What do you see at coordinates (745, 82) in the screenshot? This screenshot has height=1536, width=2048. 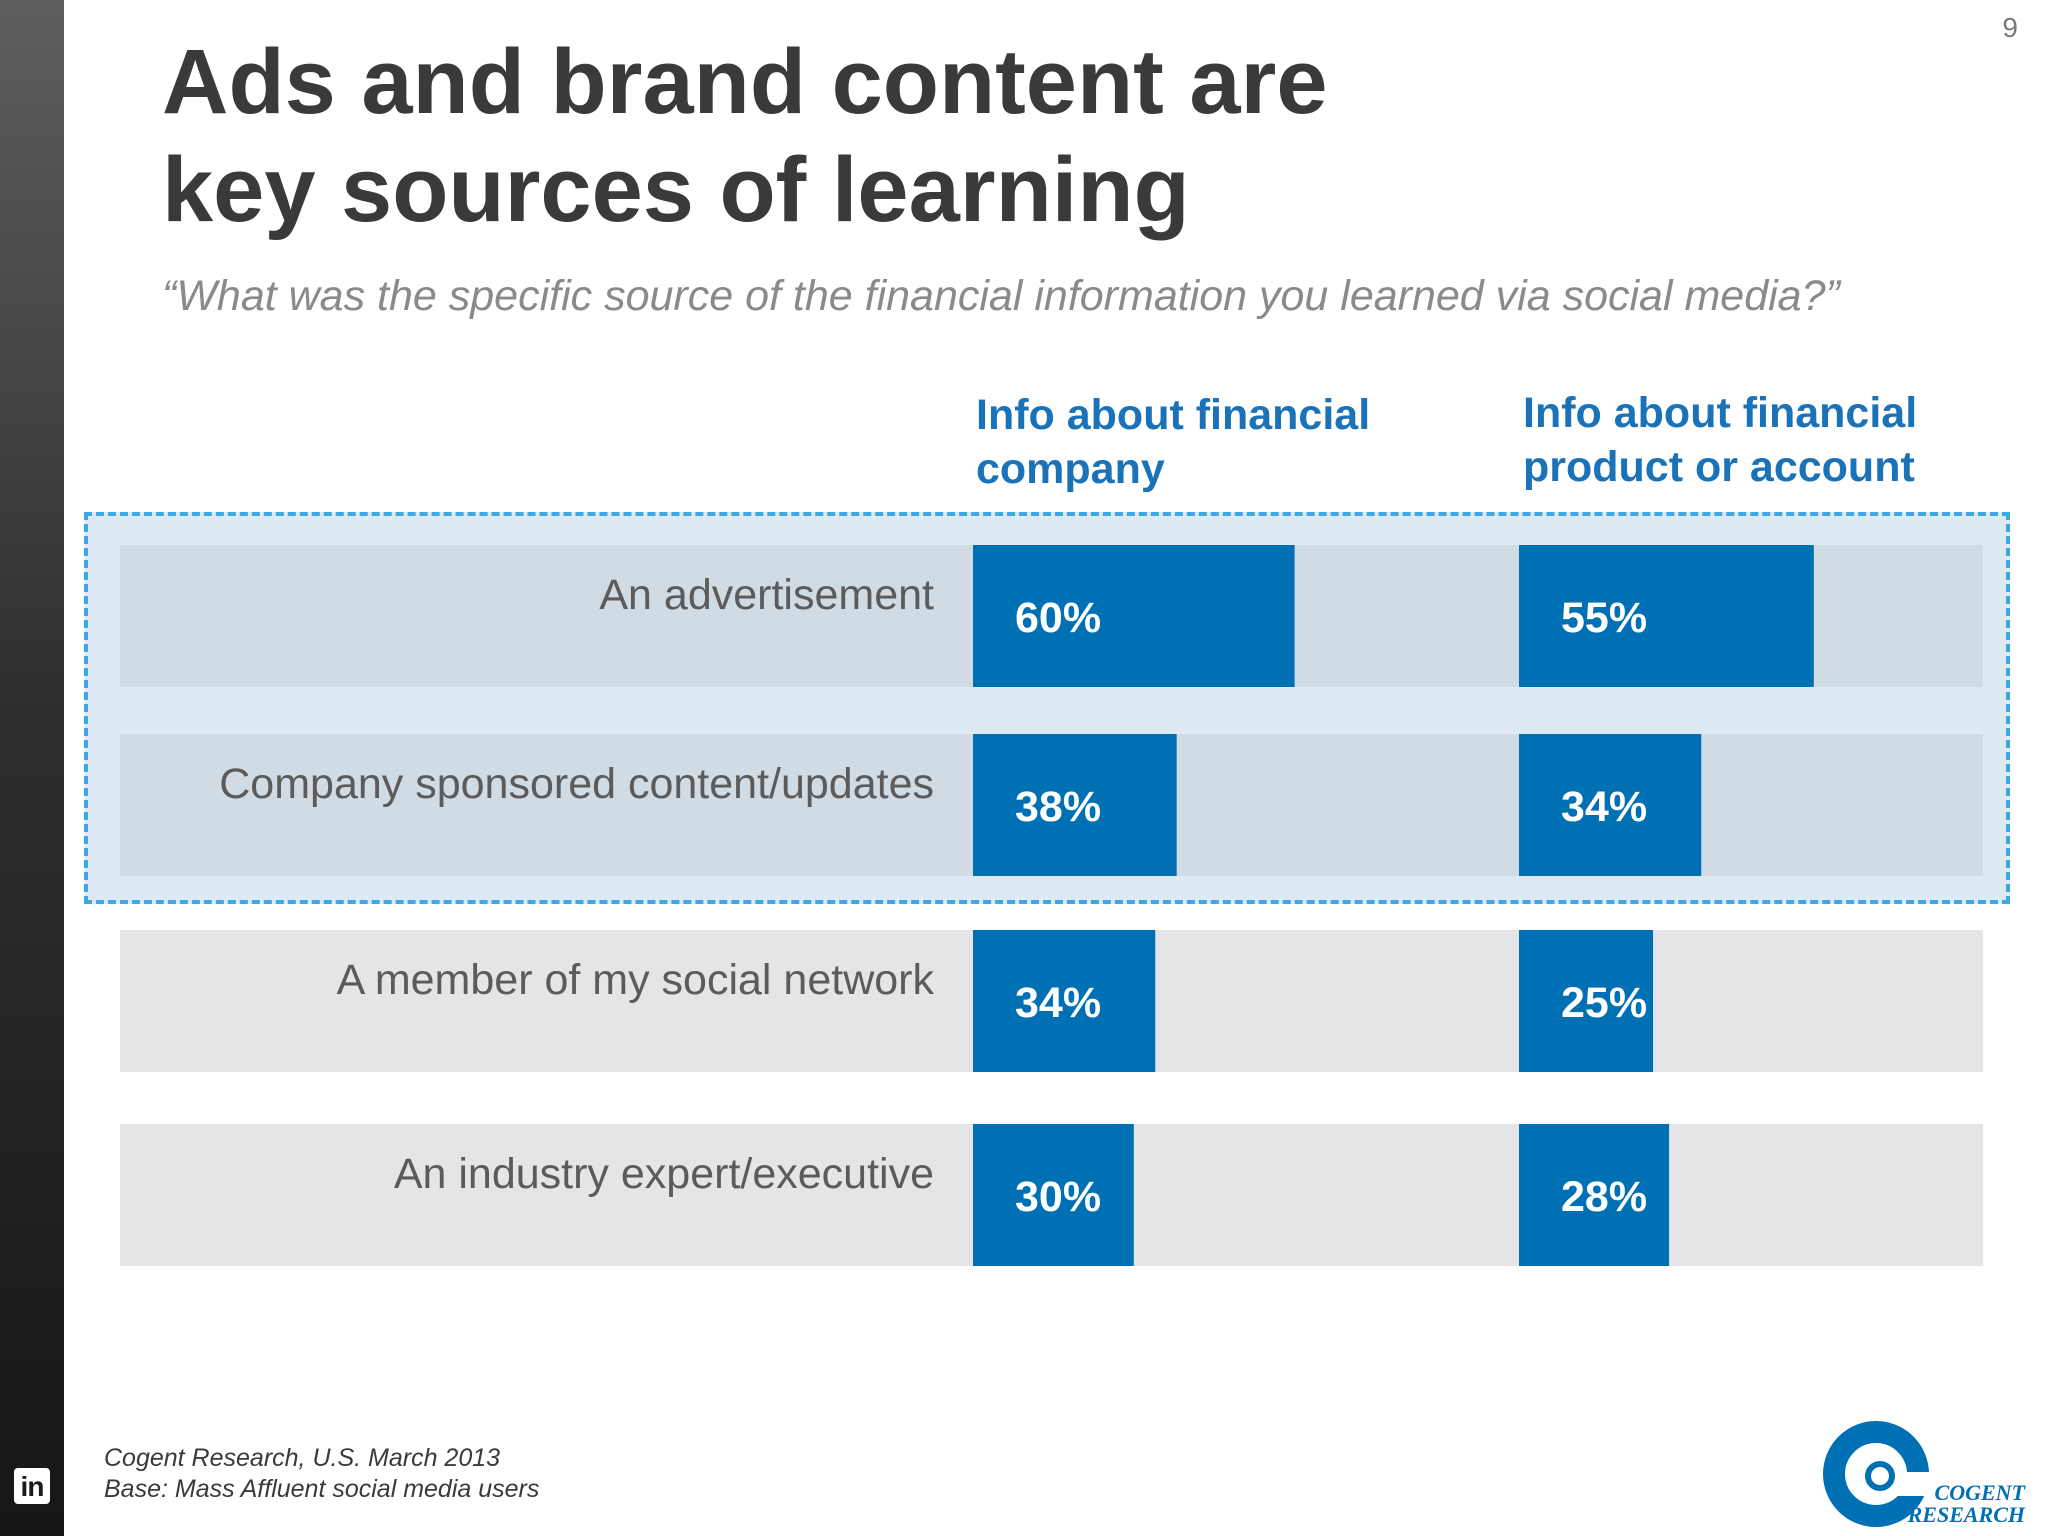 I see `title-line-1: Ads and brand content are` at bounding box center [745, 82].